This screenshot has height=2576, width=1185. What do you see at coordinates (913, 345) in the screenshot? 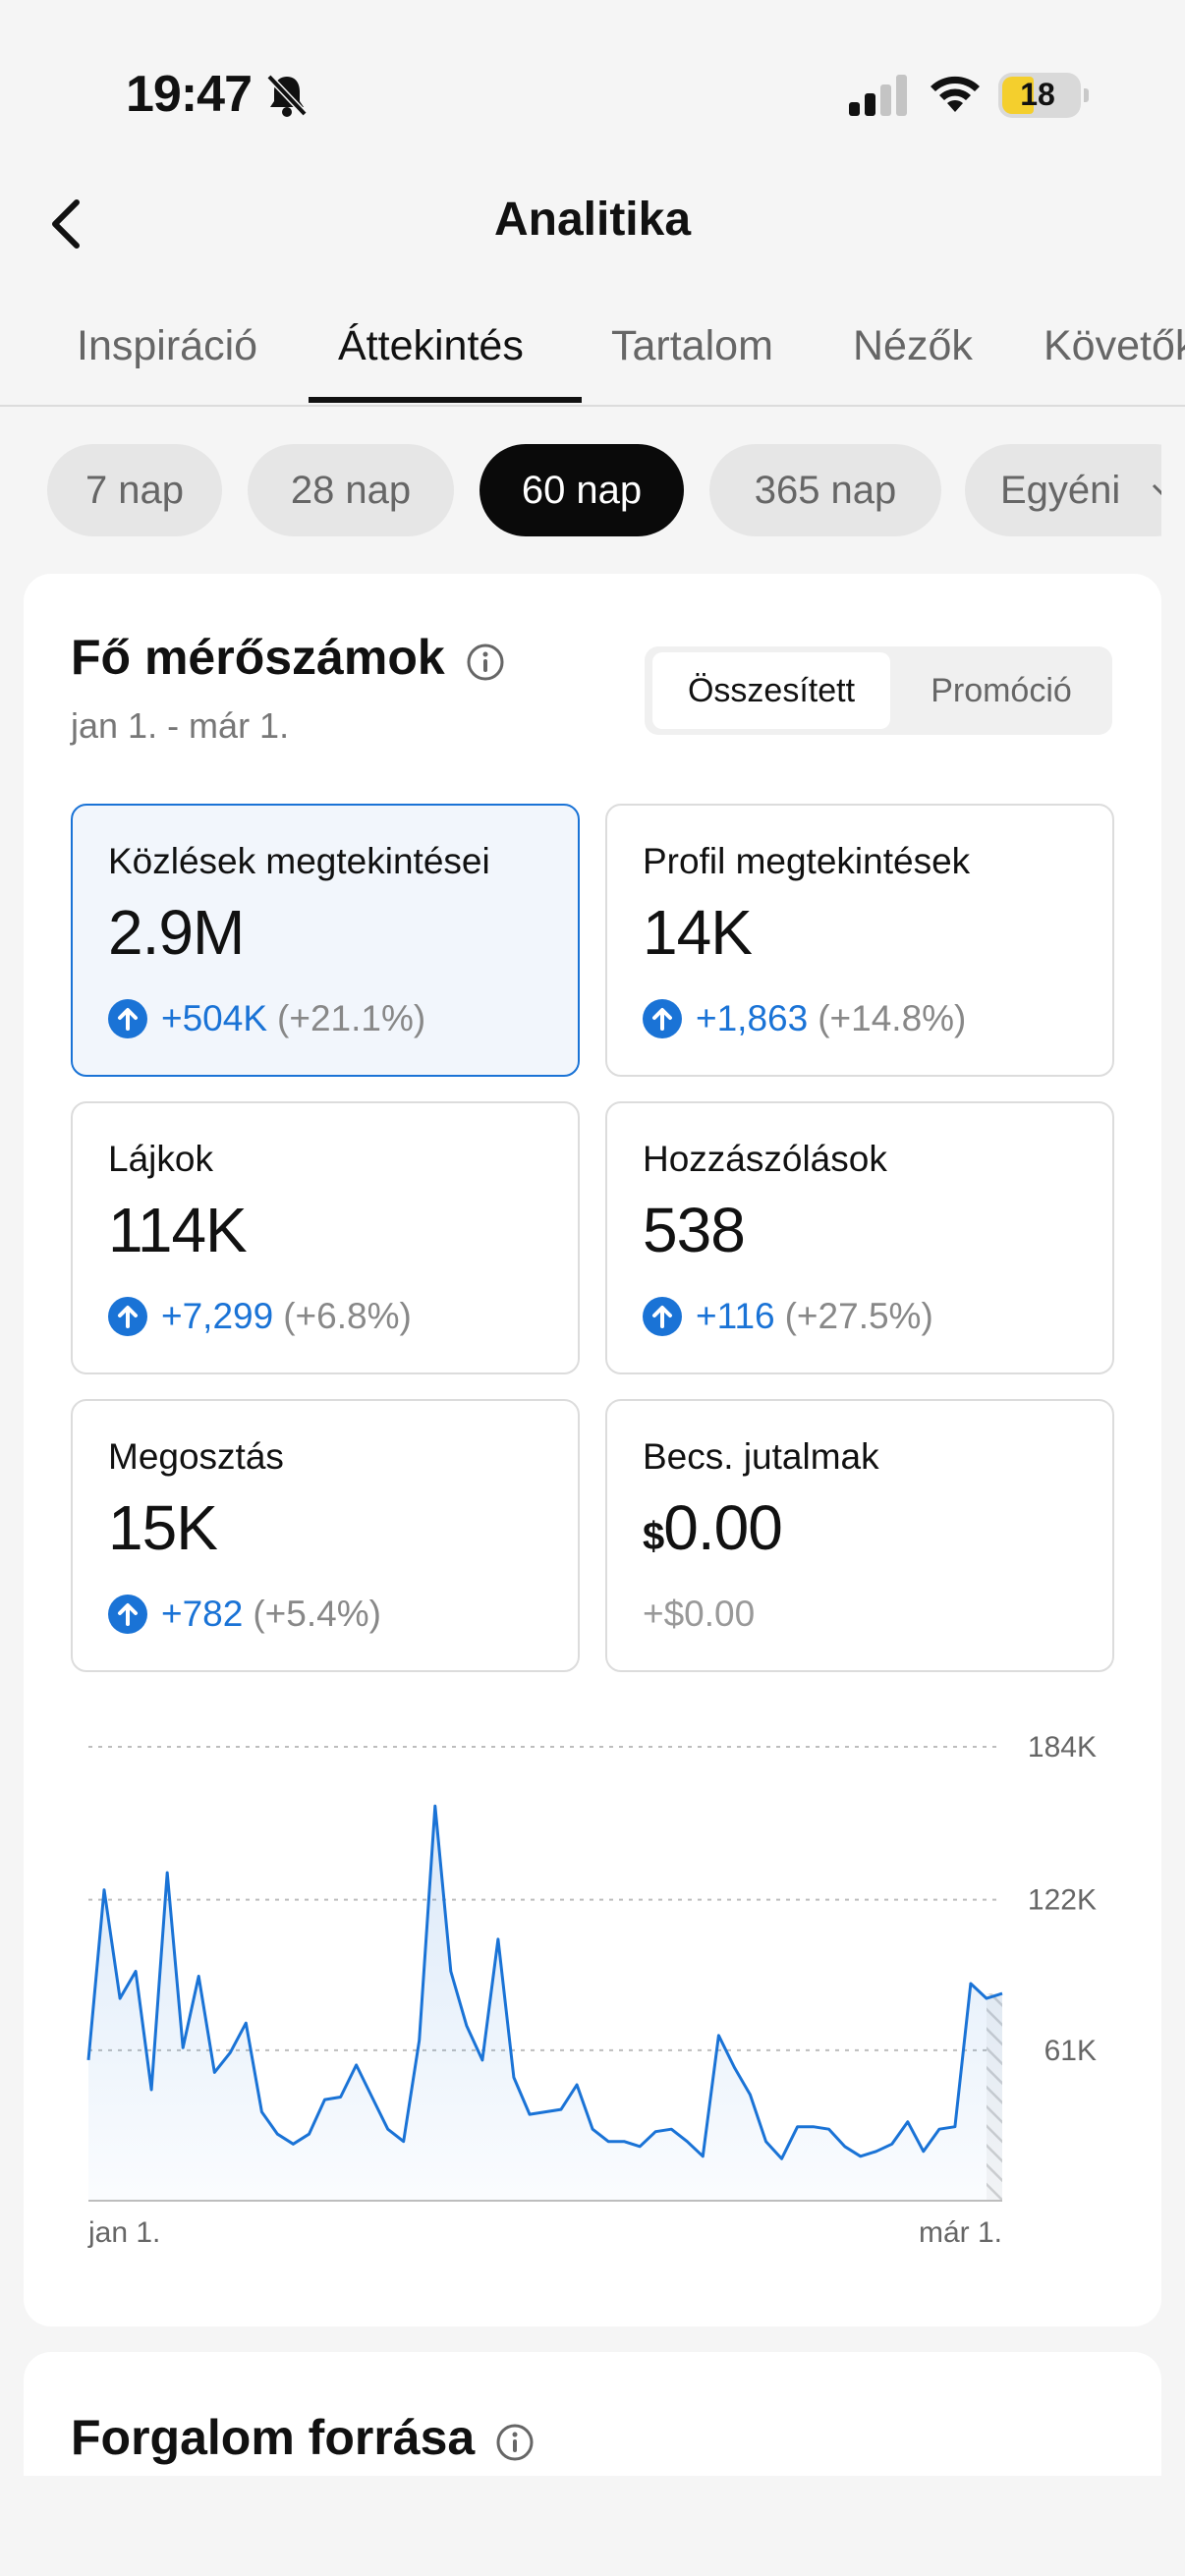
I see `tab-viewers: Nézők` at bounding box center [913, 345].